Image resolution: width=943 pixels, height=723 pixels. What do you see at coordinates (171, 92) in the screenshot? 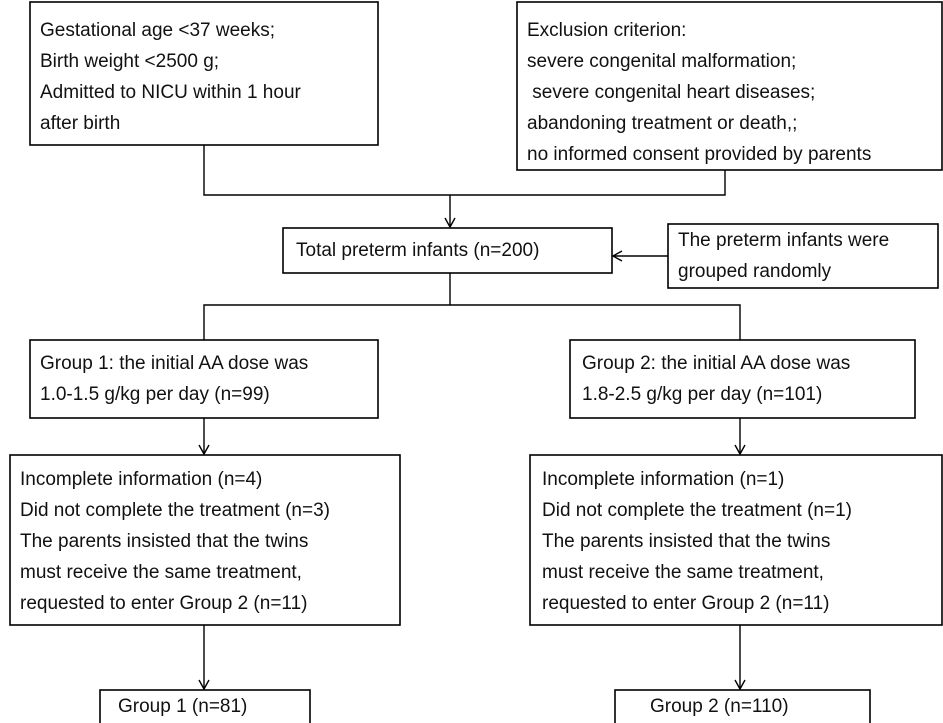
I see `node-text: Admitted to NICU within 1 hour` at bounding box center [171, 92].